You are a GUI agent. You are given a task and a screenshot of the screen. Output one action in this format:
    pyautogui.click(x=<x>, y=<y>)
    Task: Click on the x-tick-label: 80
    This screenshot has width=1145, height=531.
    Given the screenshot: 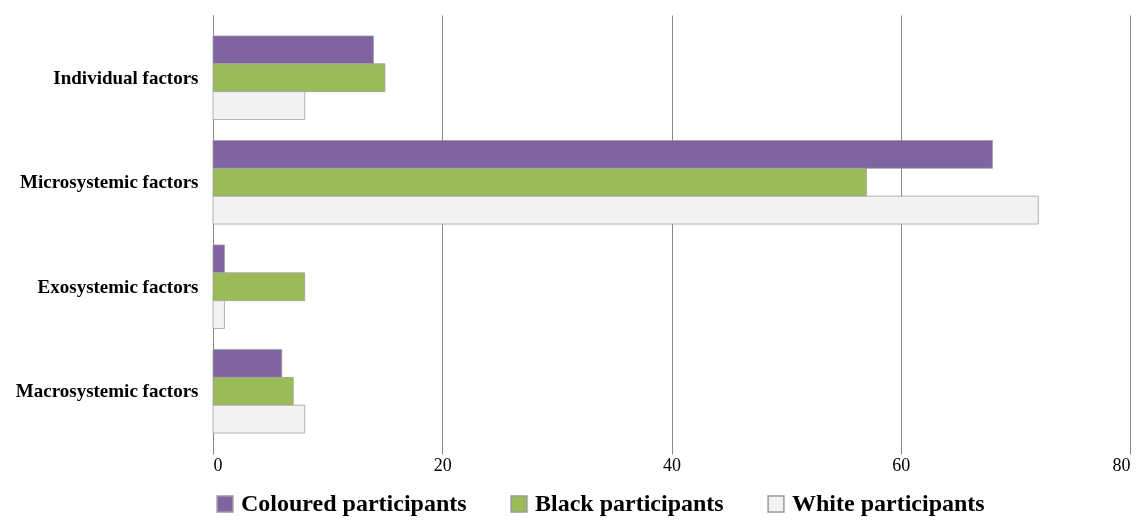 What is the action you would take?
    pyautogui.click(x=1121, y=464)
    